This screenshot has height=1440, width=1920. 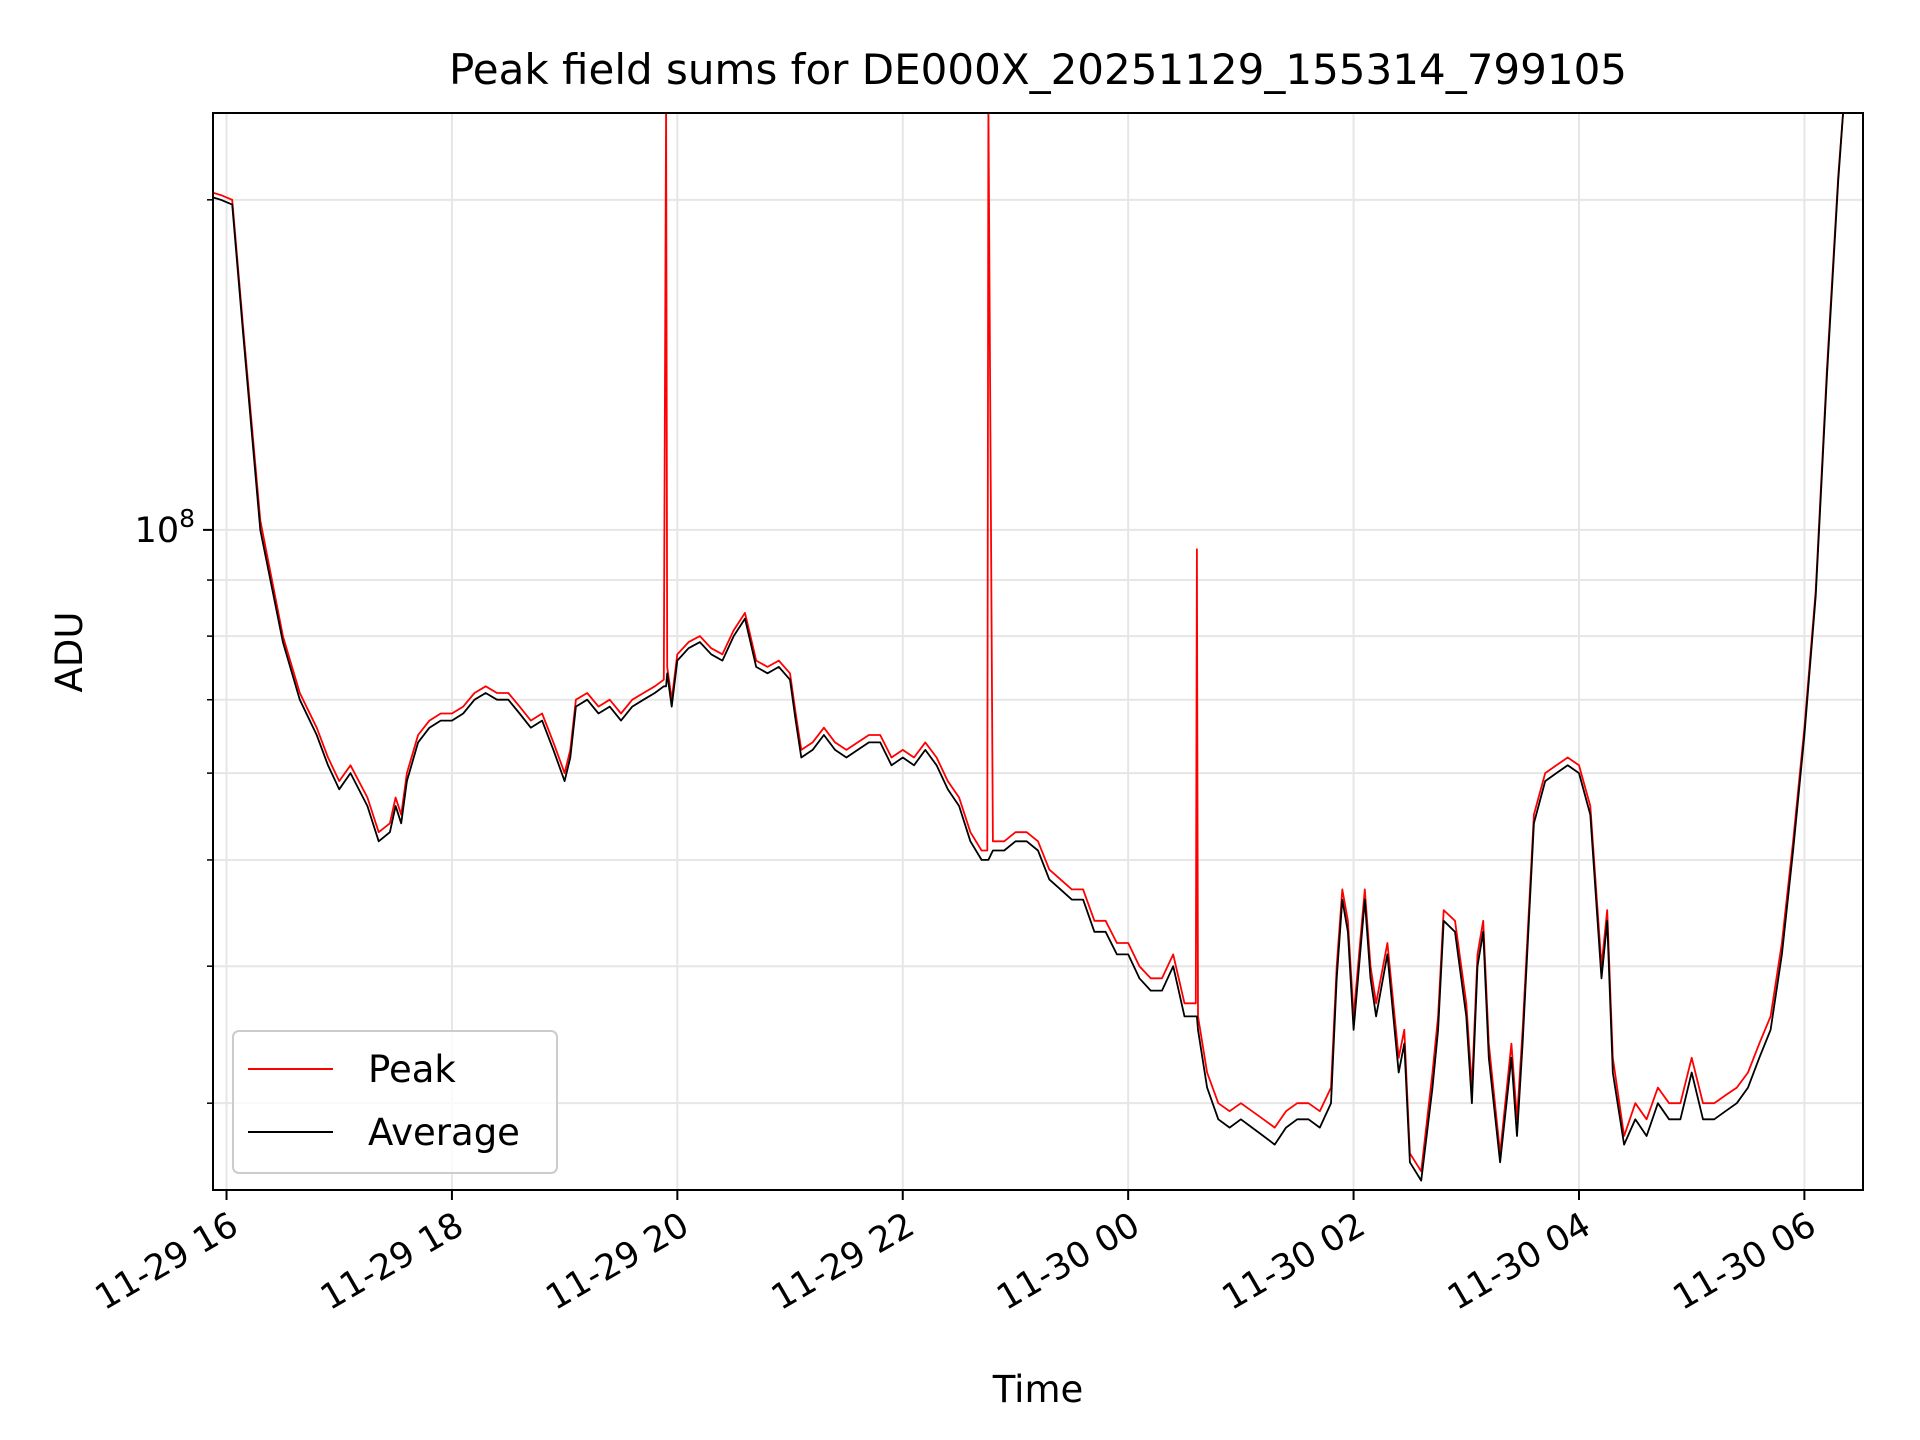 What do you see at coordinates (444, 1132) in the screenshot?
I see `legend-average-label: Average` at bounding box center [444, 1132].